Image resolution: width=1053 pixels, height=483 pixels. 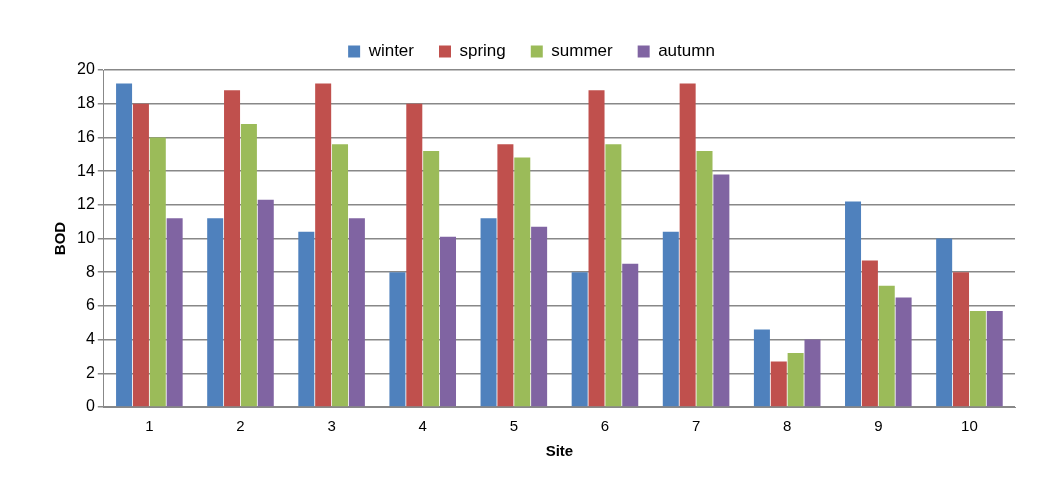 What do you see at coordinates (969, 426) in the screenshot?
I see `x-tick-label: 10` at bounding box center [969, 426].